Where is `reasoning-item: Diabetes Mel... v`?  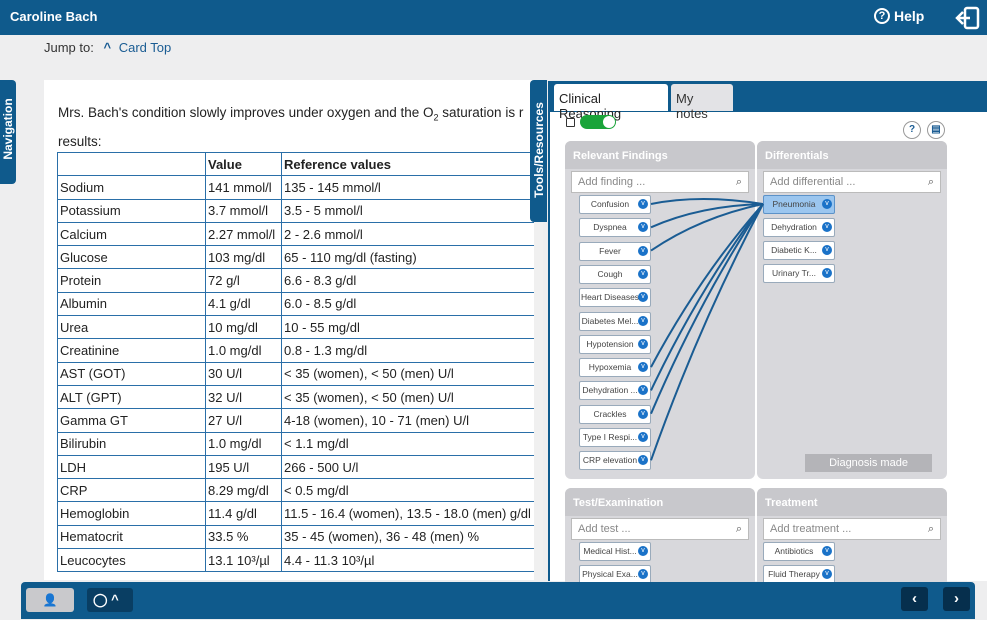
reasoning-item: Diabetes Mel... v is located at coordinates (615, 321).